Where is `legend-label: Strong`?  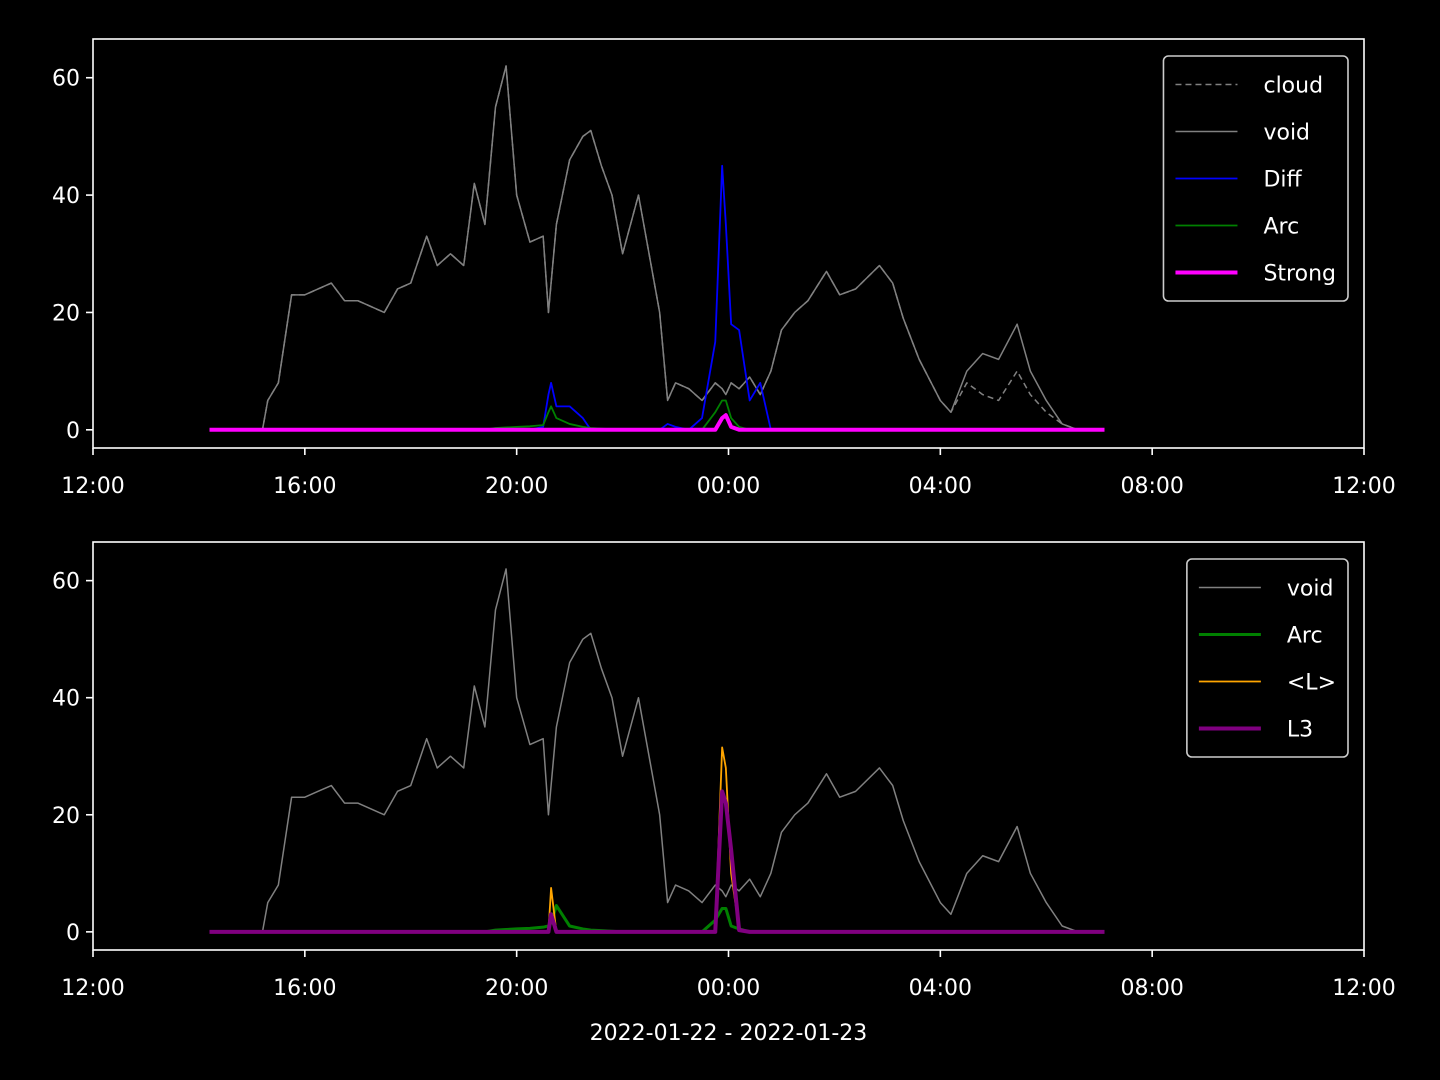 legend-label: Strong is located at coordinates (1299, 274).